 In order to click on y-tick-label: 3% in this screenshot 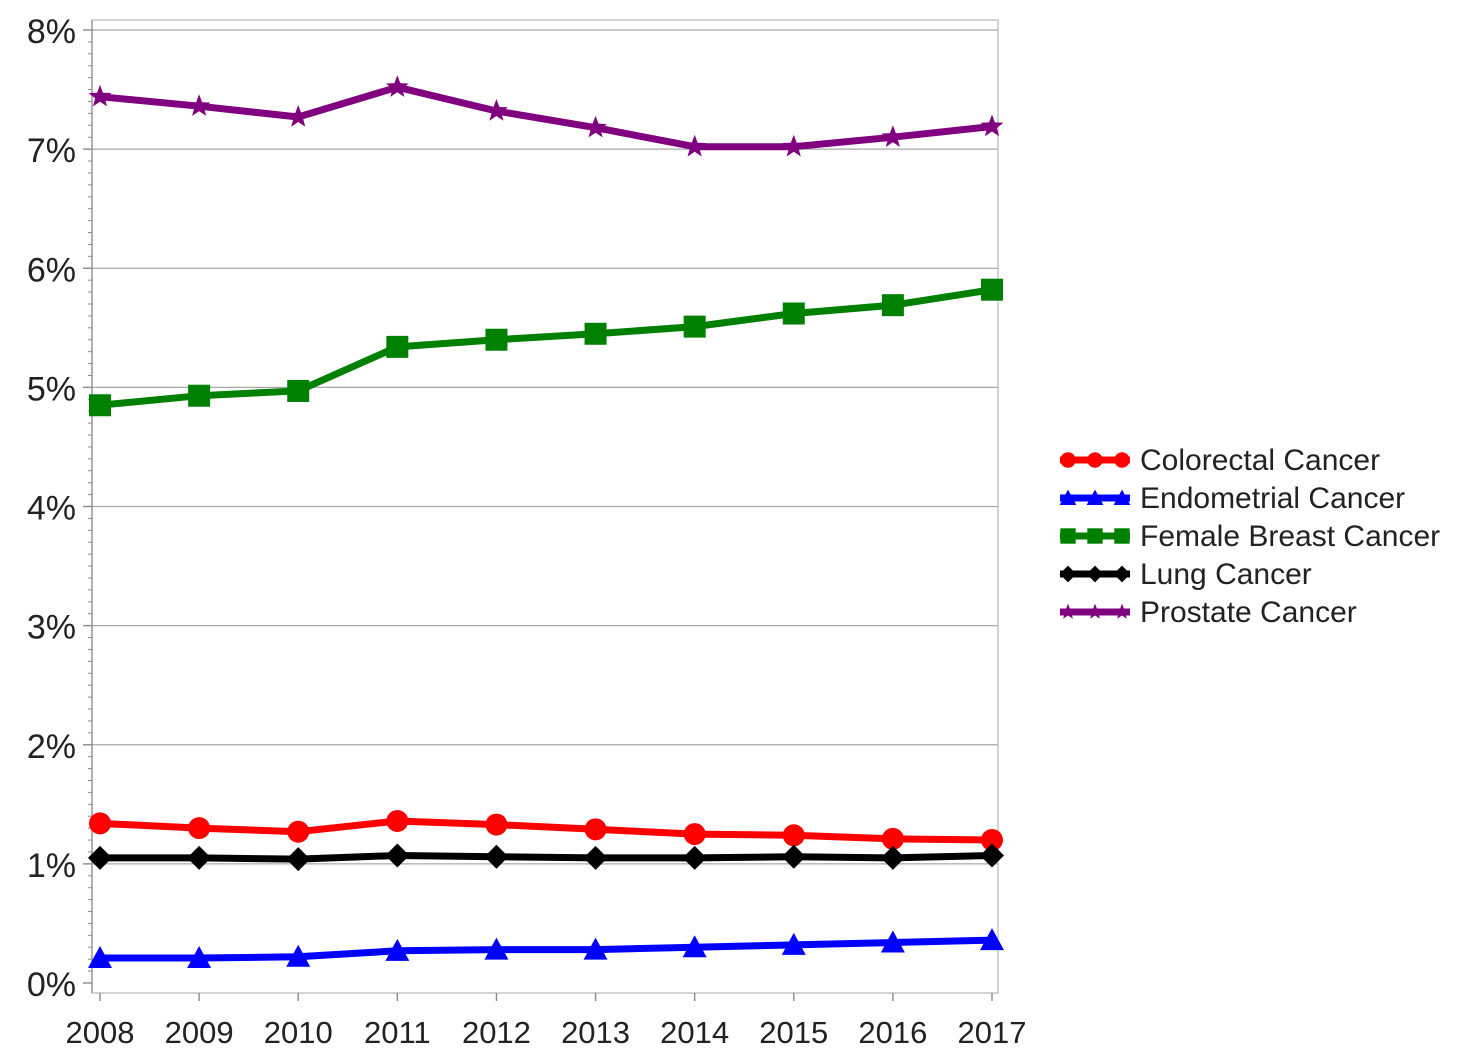, I will do `click(51, 628)`.